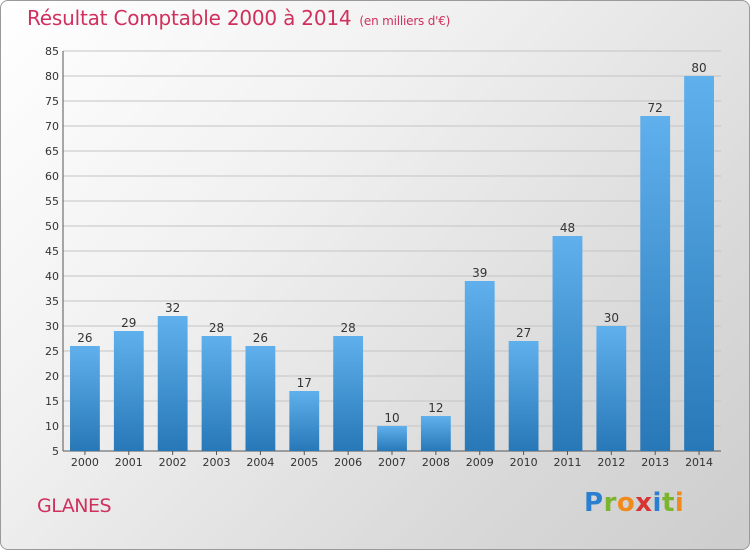  Describe the element at coordinates (217, 462) in the screenshot. I see `x-tick-label: 2003` at that location.